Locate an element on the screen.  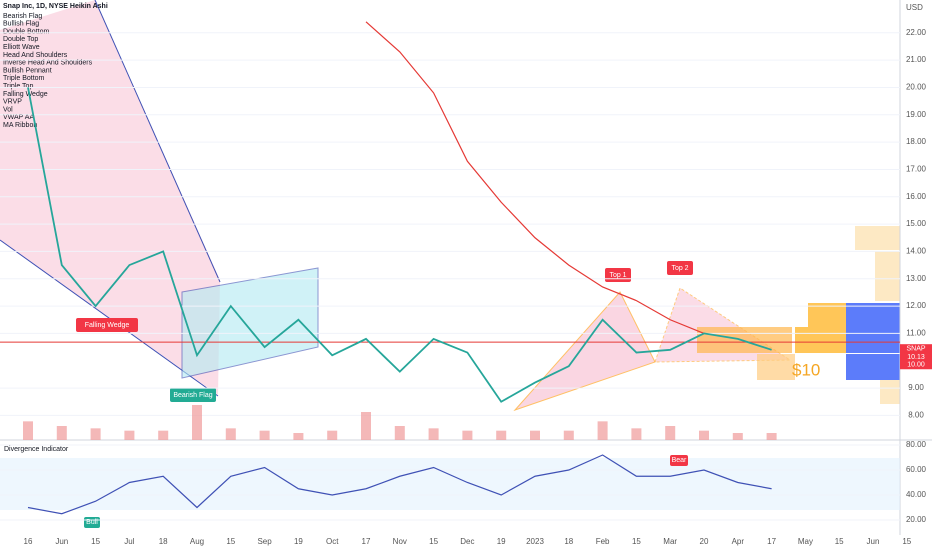
bearish-flag-area is located at coordinates (250, 323).